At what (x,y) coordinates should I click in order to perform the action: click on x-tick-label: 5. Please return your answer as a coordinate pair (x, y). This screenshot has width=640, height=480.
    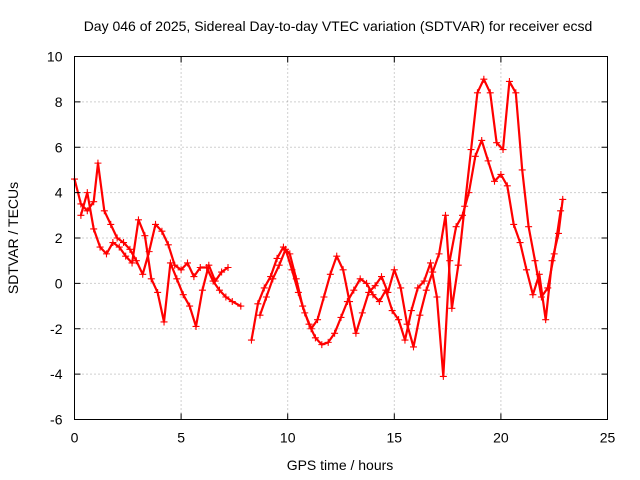
    Looking at the image, I should click on (181, 438).